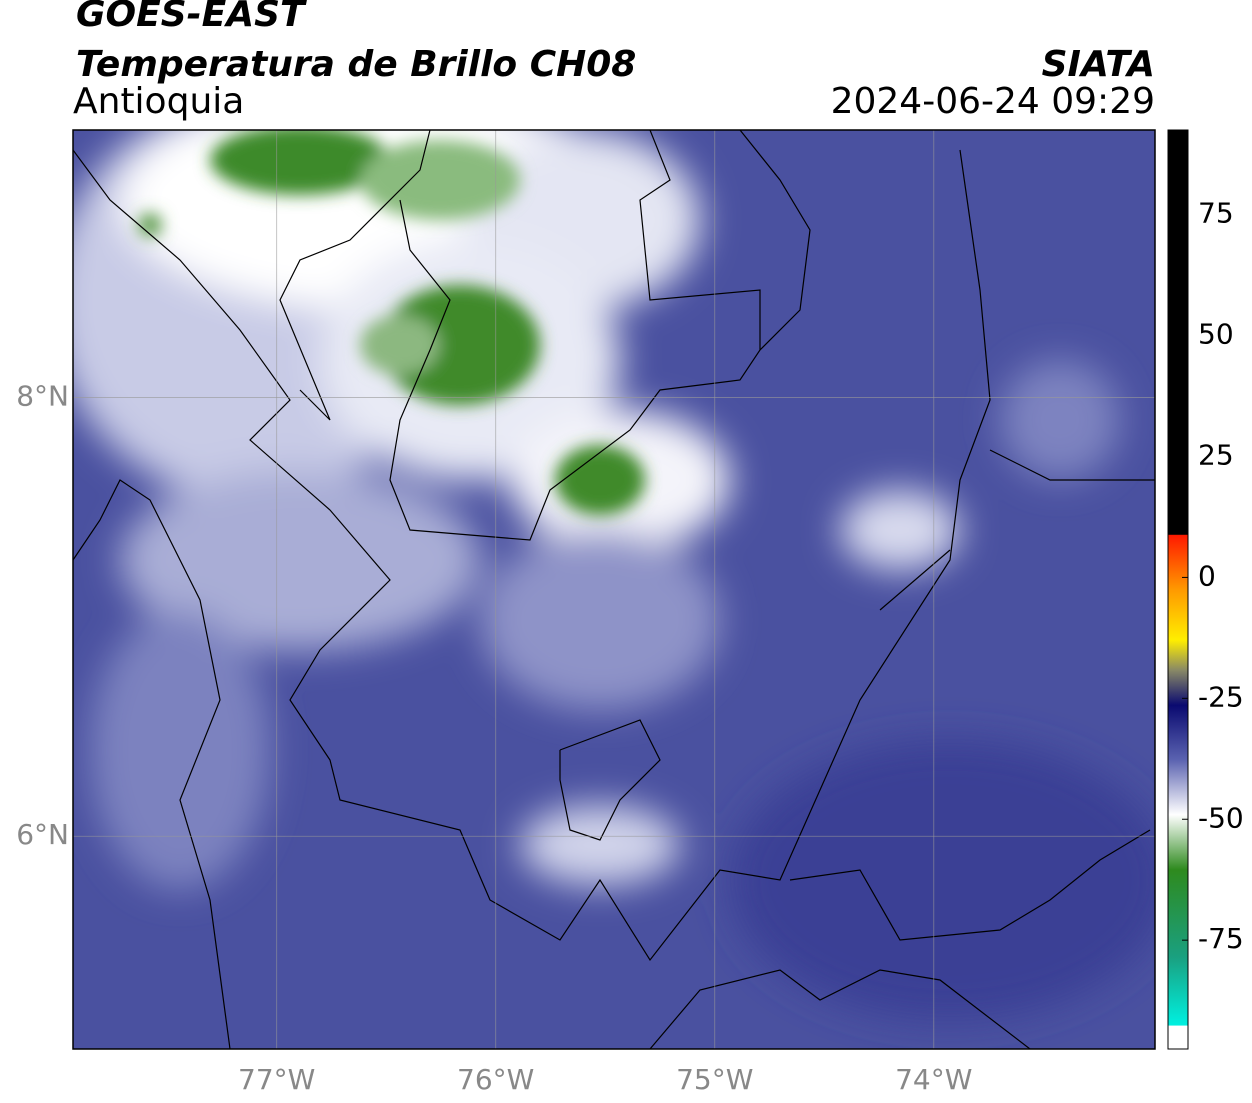  Describe the element at coordinates (356, 64) in the screenshot. I see `product-title: Temperatura de Brillo CH08` at that location.